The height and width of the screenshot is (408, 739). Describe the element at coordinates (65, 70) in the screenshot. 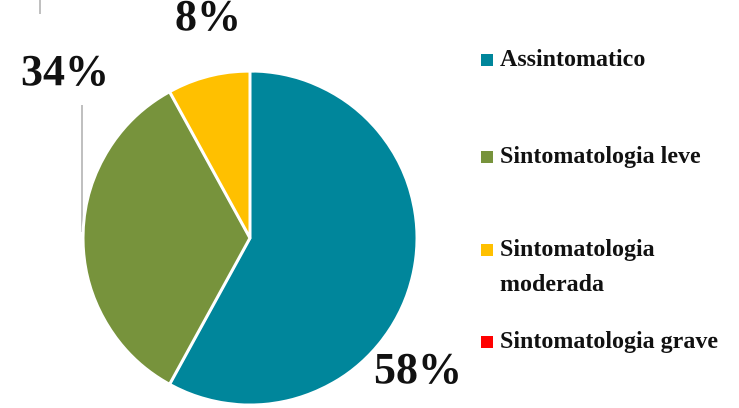

I see `data-label: 34%` at that location.